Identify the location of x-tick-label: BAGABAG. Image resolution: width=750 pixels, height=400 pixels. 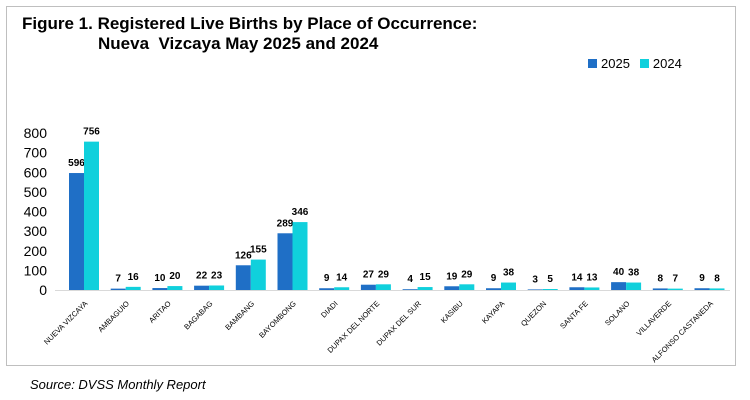
(198, 315).